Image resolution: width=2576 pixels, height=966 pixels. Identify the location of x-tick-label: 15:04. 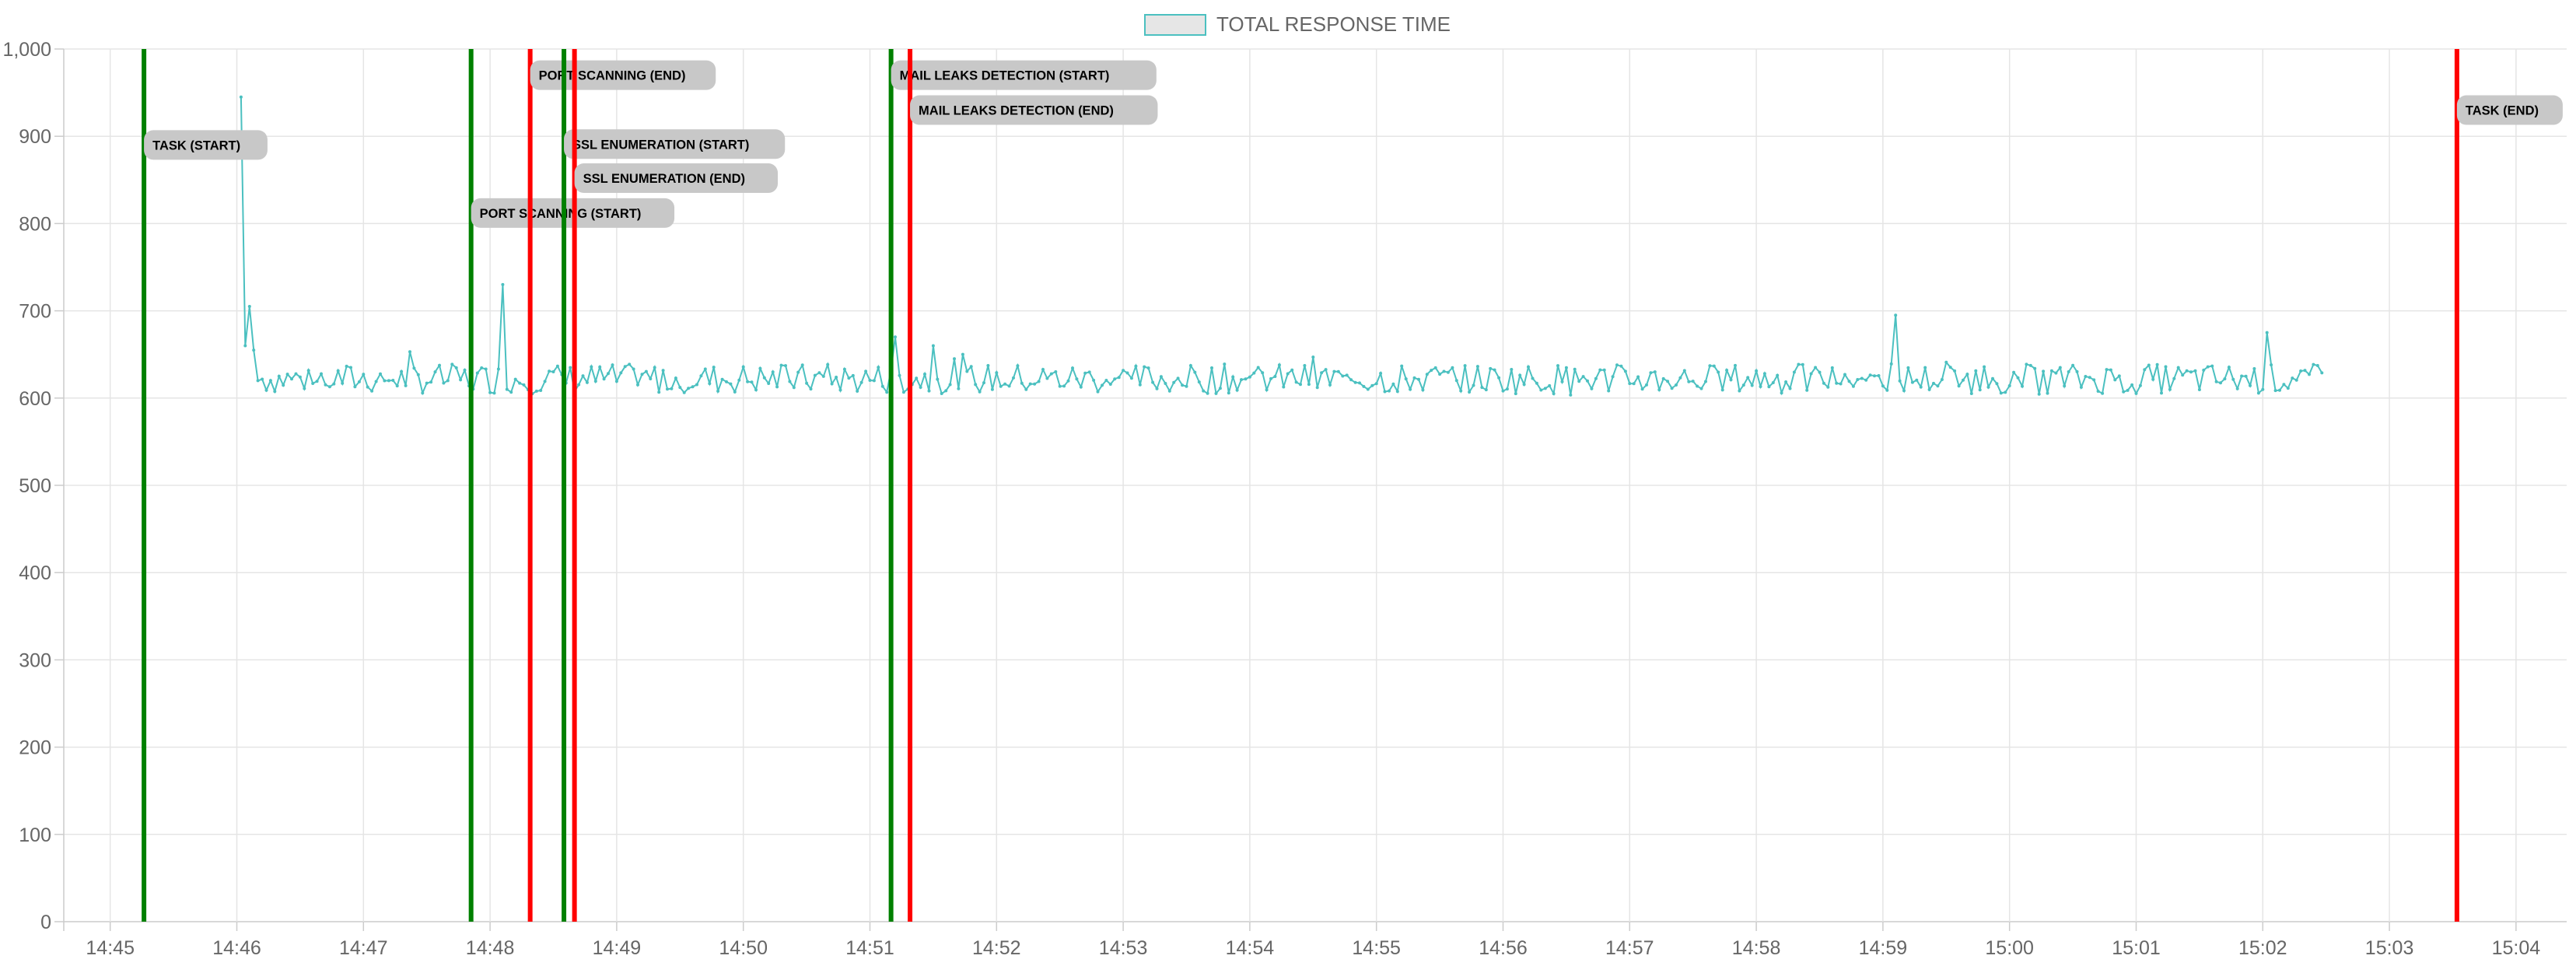
(2517, 948).